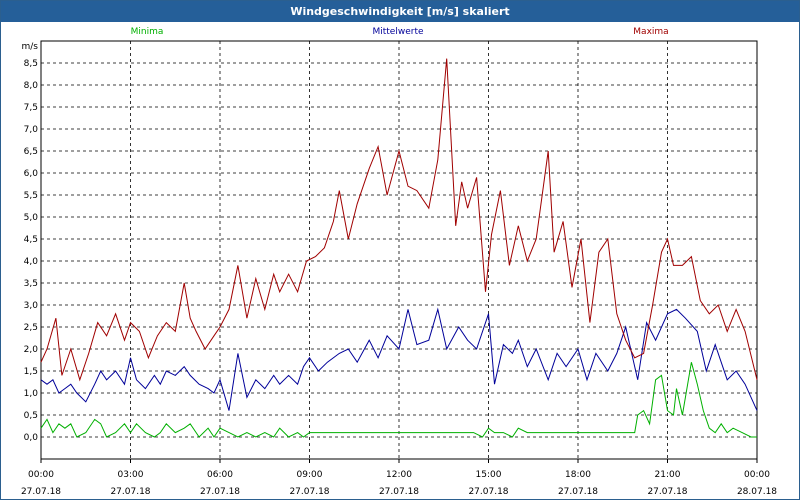 The width and height of the screenshot is (800, 500). Describe the element at coordinates (31, 262) in the screenshot. I see `y-tick-label: 4,0` at that location.